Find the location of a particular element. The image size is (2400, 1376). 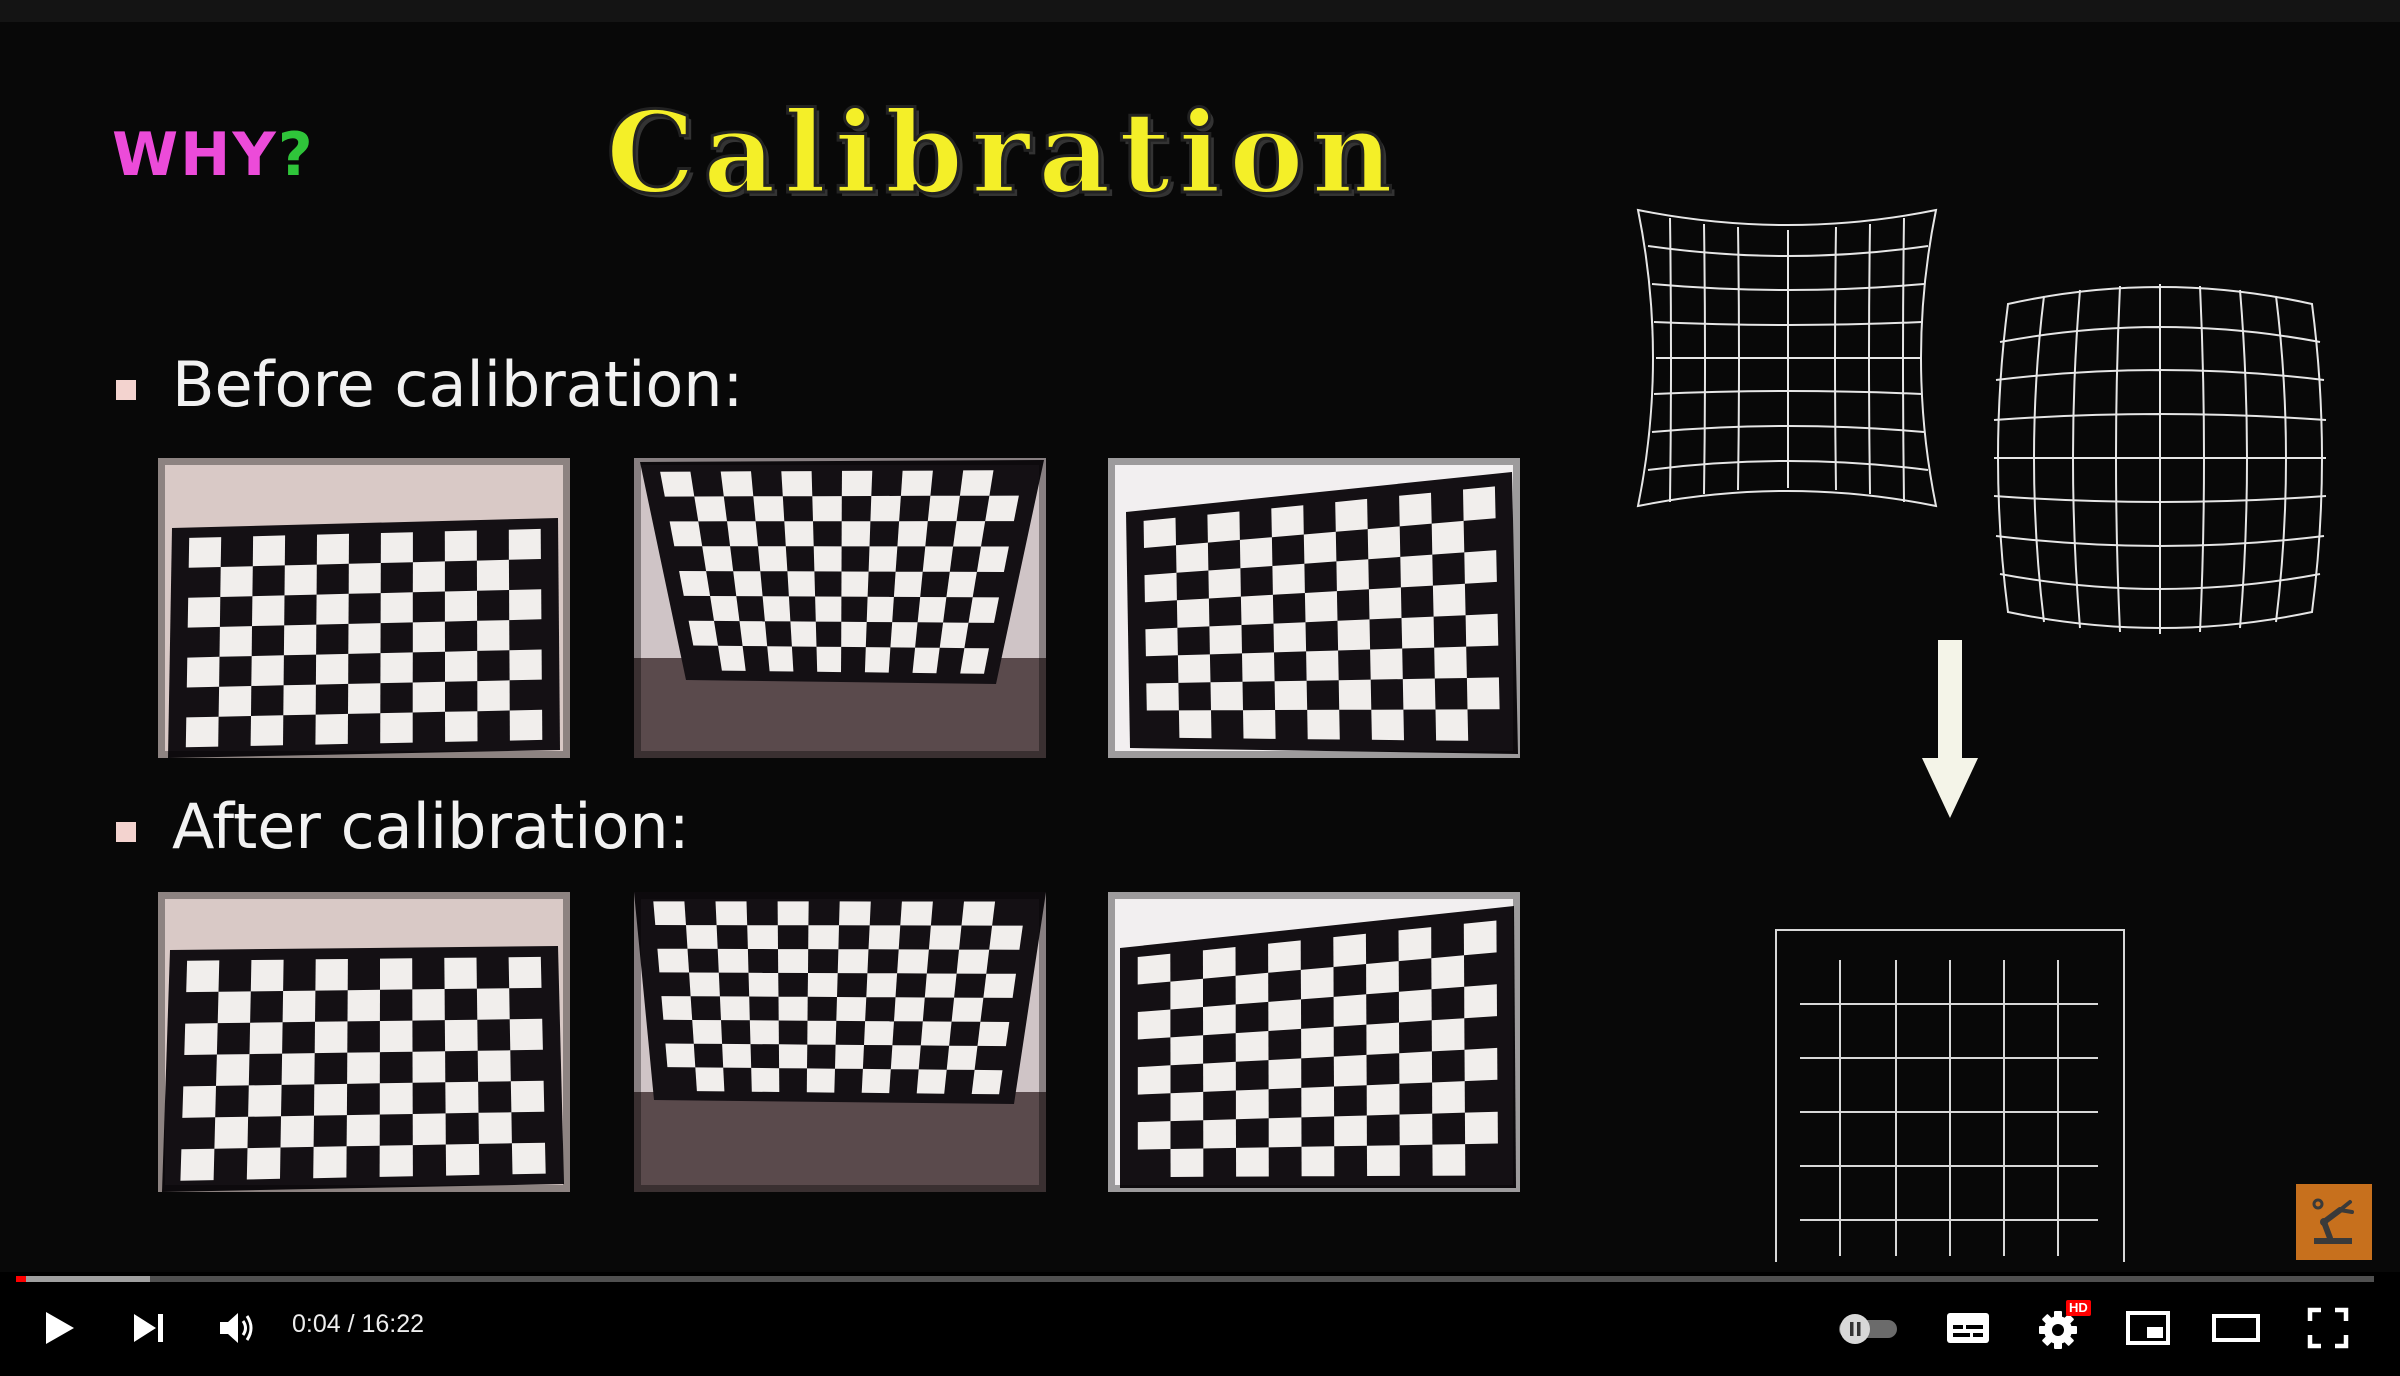

progress-bar is located at coordinates (1195, 1279).